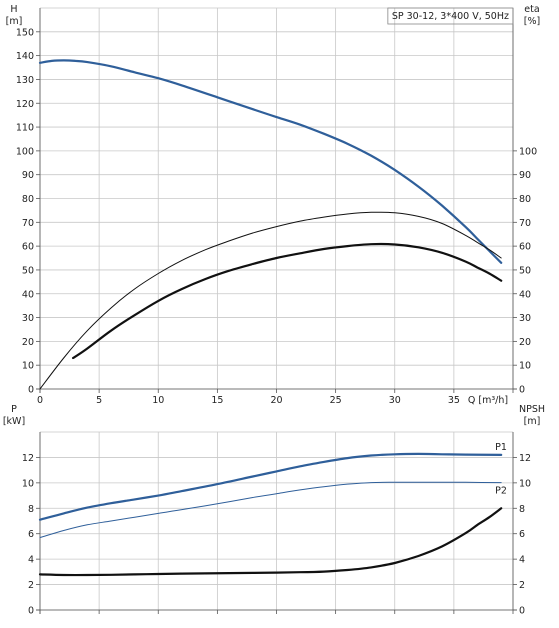  Describe the element at coordinates (217, 400) in the screenshot. I see `x-tick-label: 15` at that location.